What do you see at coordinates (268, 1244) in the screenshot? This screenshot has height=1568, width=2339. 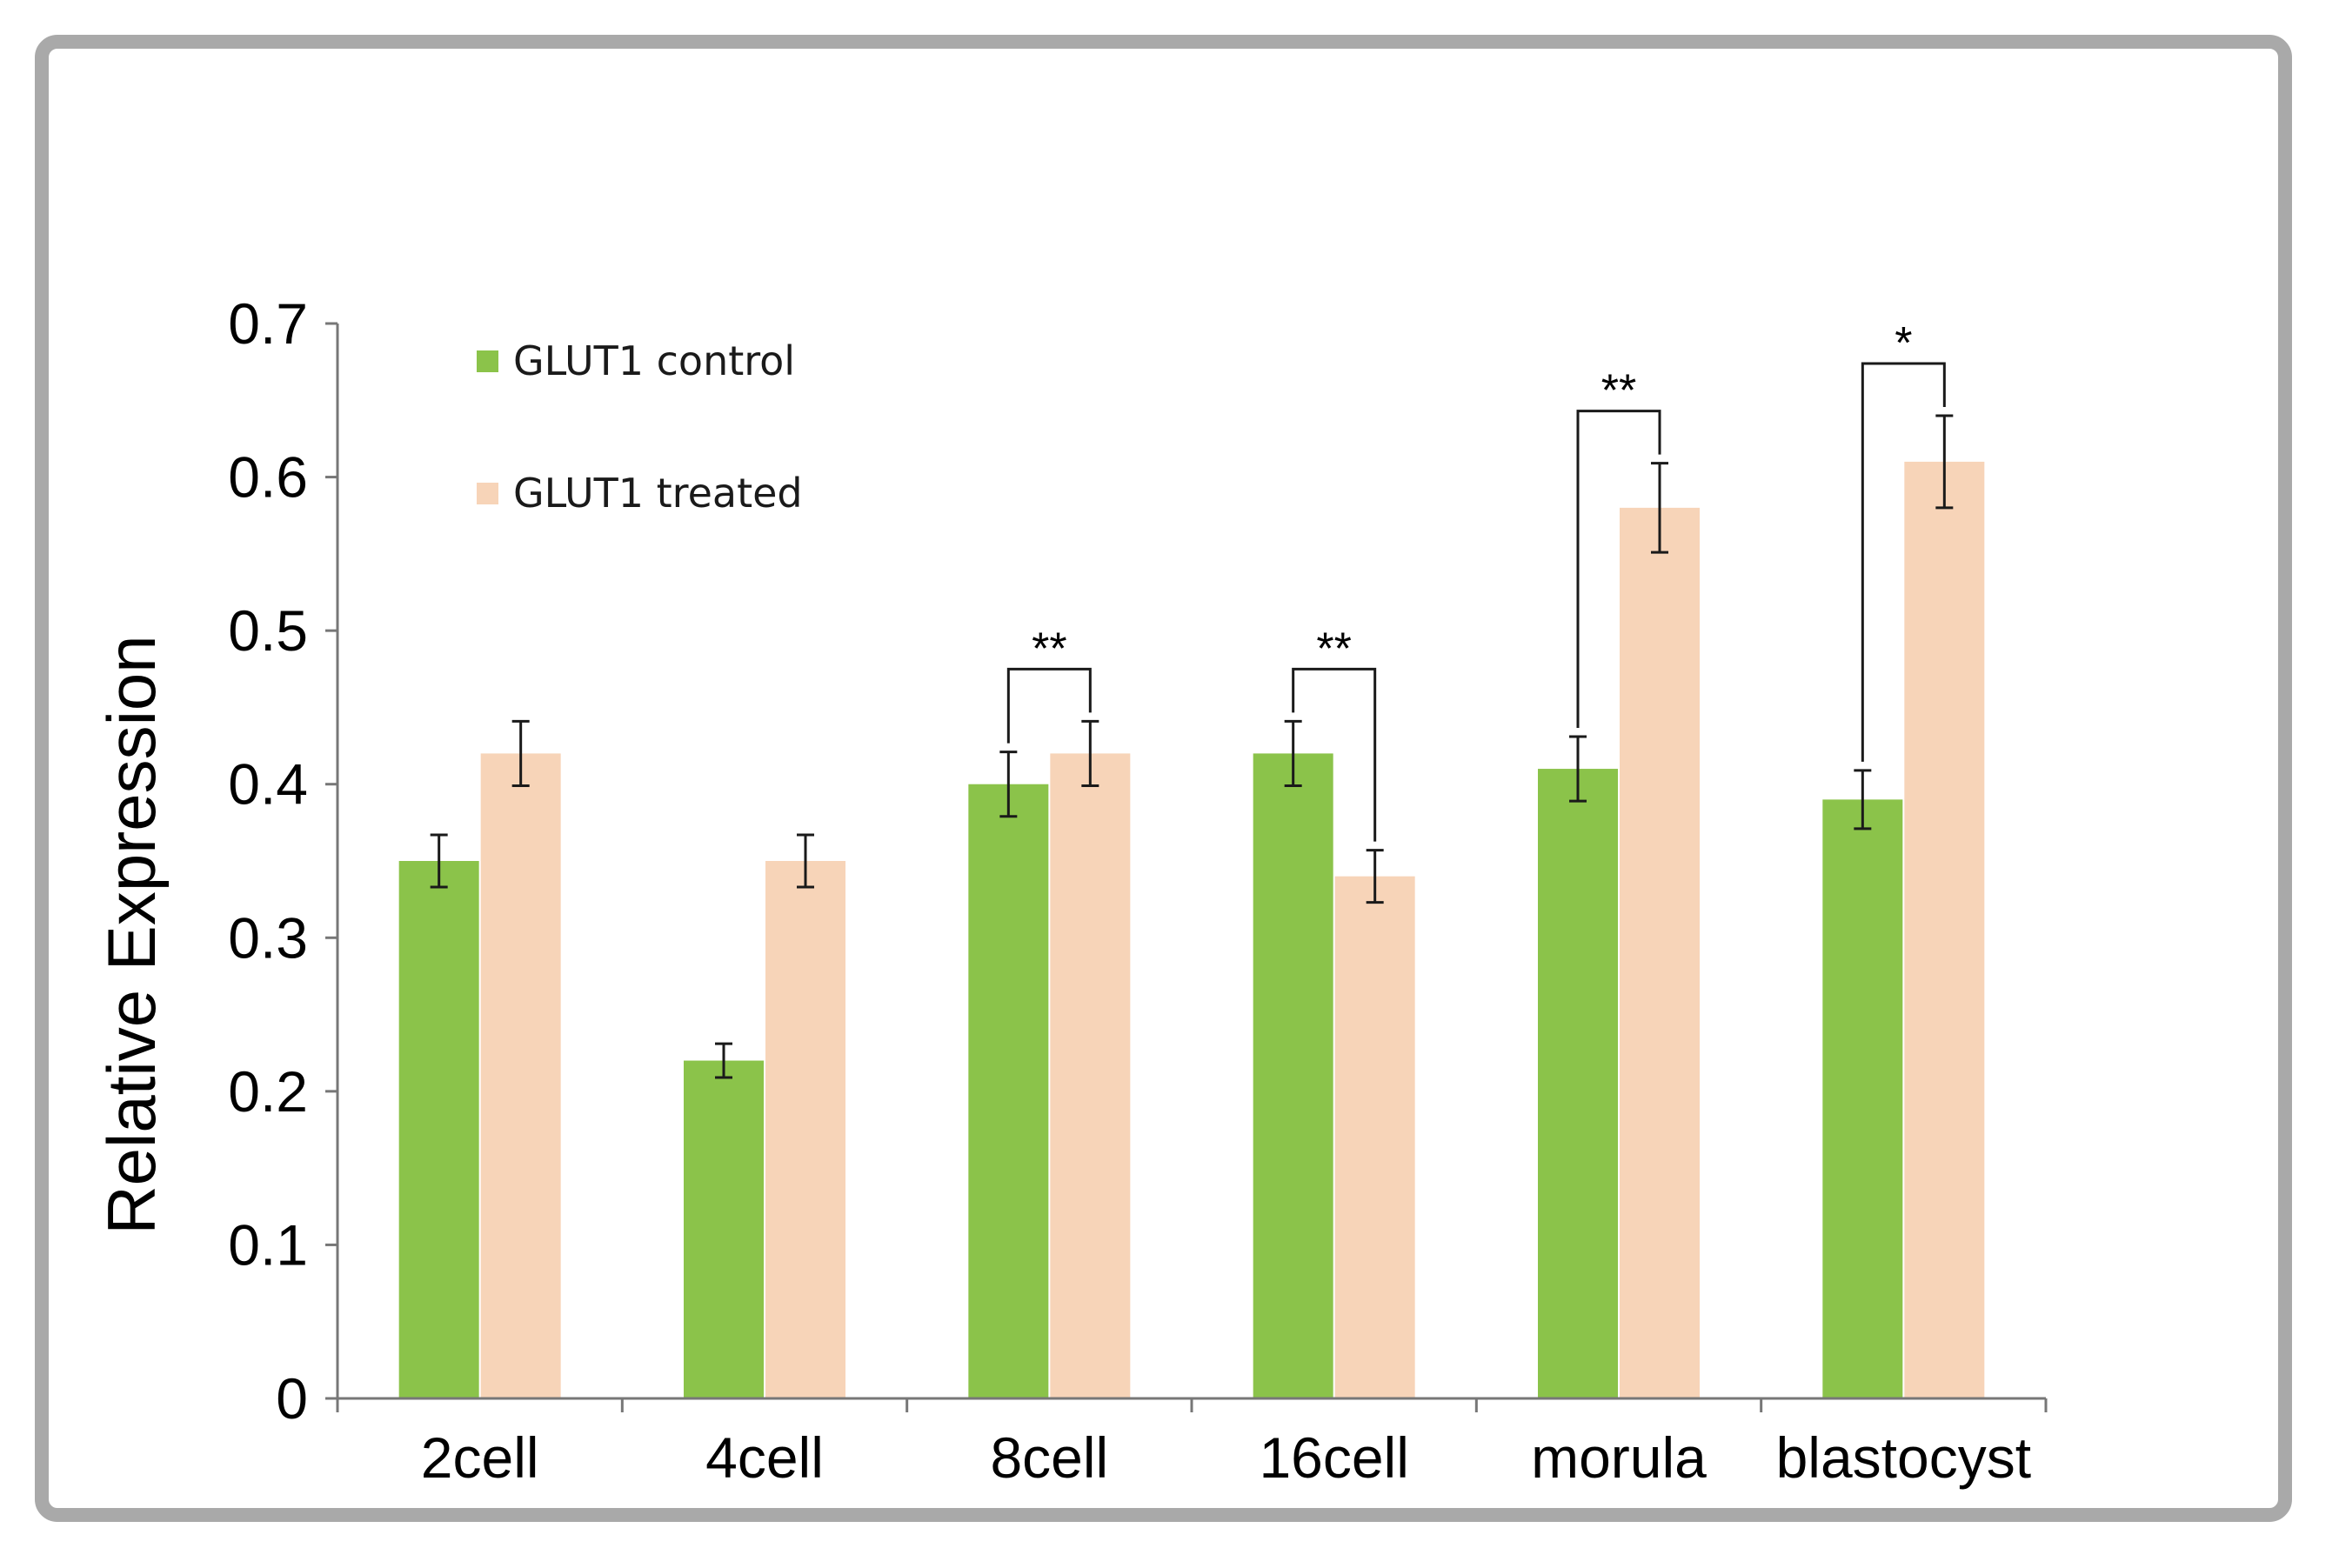 I see `y-tick-label: 0.1` at bounding box center [268, 1244].